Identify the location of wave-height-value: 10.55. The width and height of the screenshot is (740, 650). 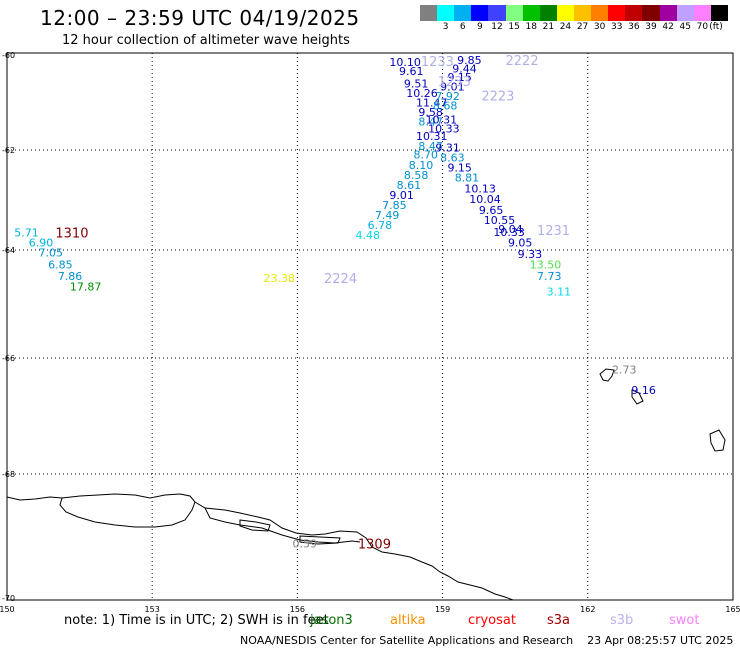
(500, 220).